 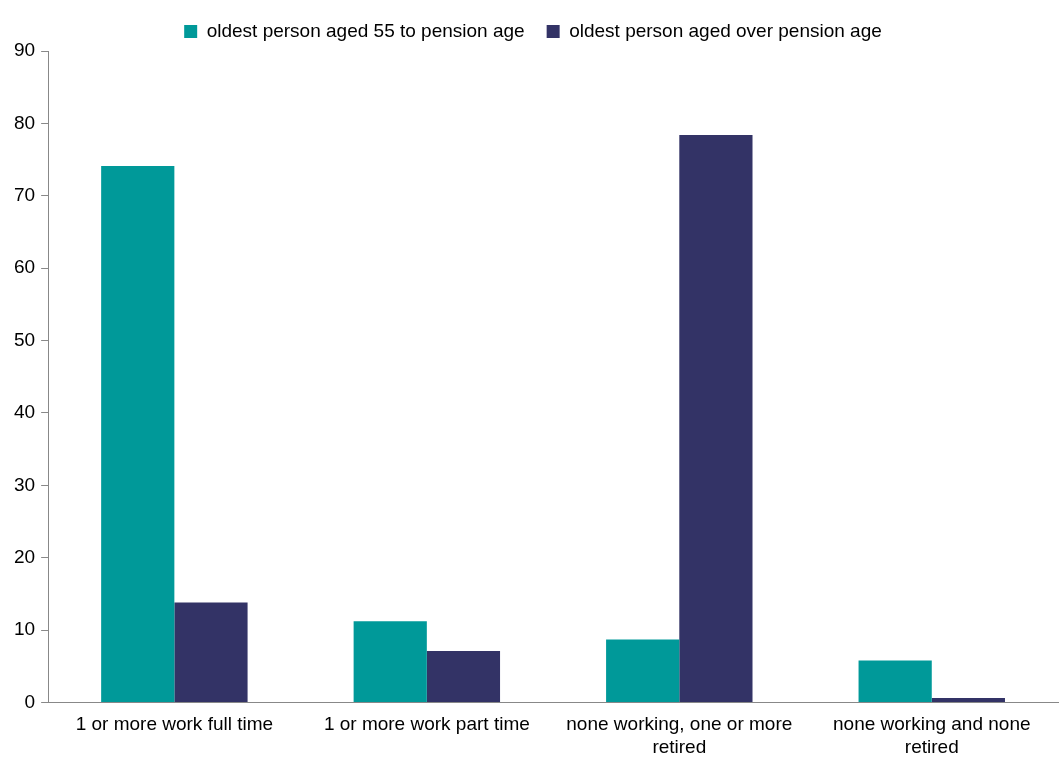 What do you see at coordinates (24, 412) in the screenshot?
I see `y-tick-label: 40` at bounding box center [24, 412].